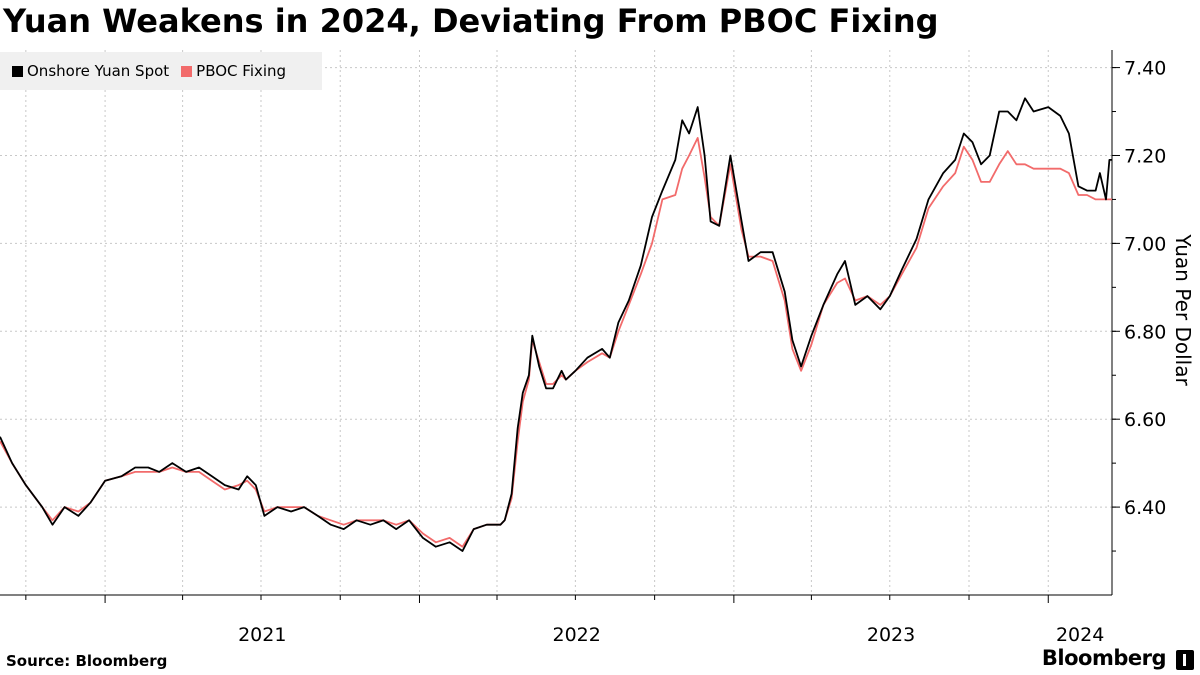  Describe the element at coordinates (1145, 156) in the screenshot. I see `y-tick-label: 7.20` at that location.